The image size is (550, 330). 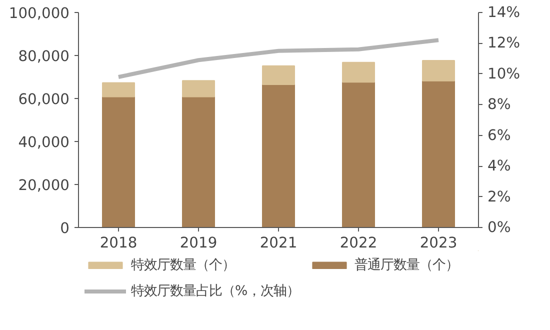 What do you see at coordinates (183, 265) in the screenshot?
I see `legend-label: 特效厅数量（个）` at bounding box center [183, 265].